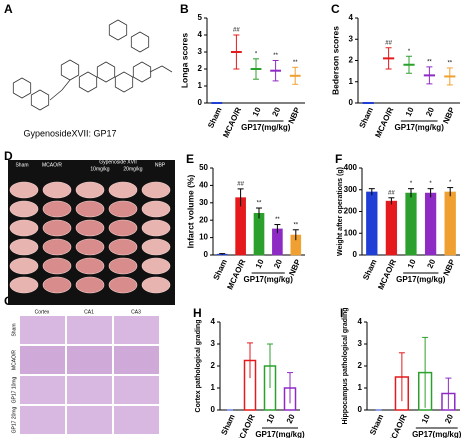 Image resolution: width=474 pixels, height=438 pixels. What do you see at coordinates (351, 211) in the screenshot?
I see `y-tick-label: 200` at bounding box center [351, 211].